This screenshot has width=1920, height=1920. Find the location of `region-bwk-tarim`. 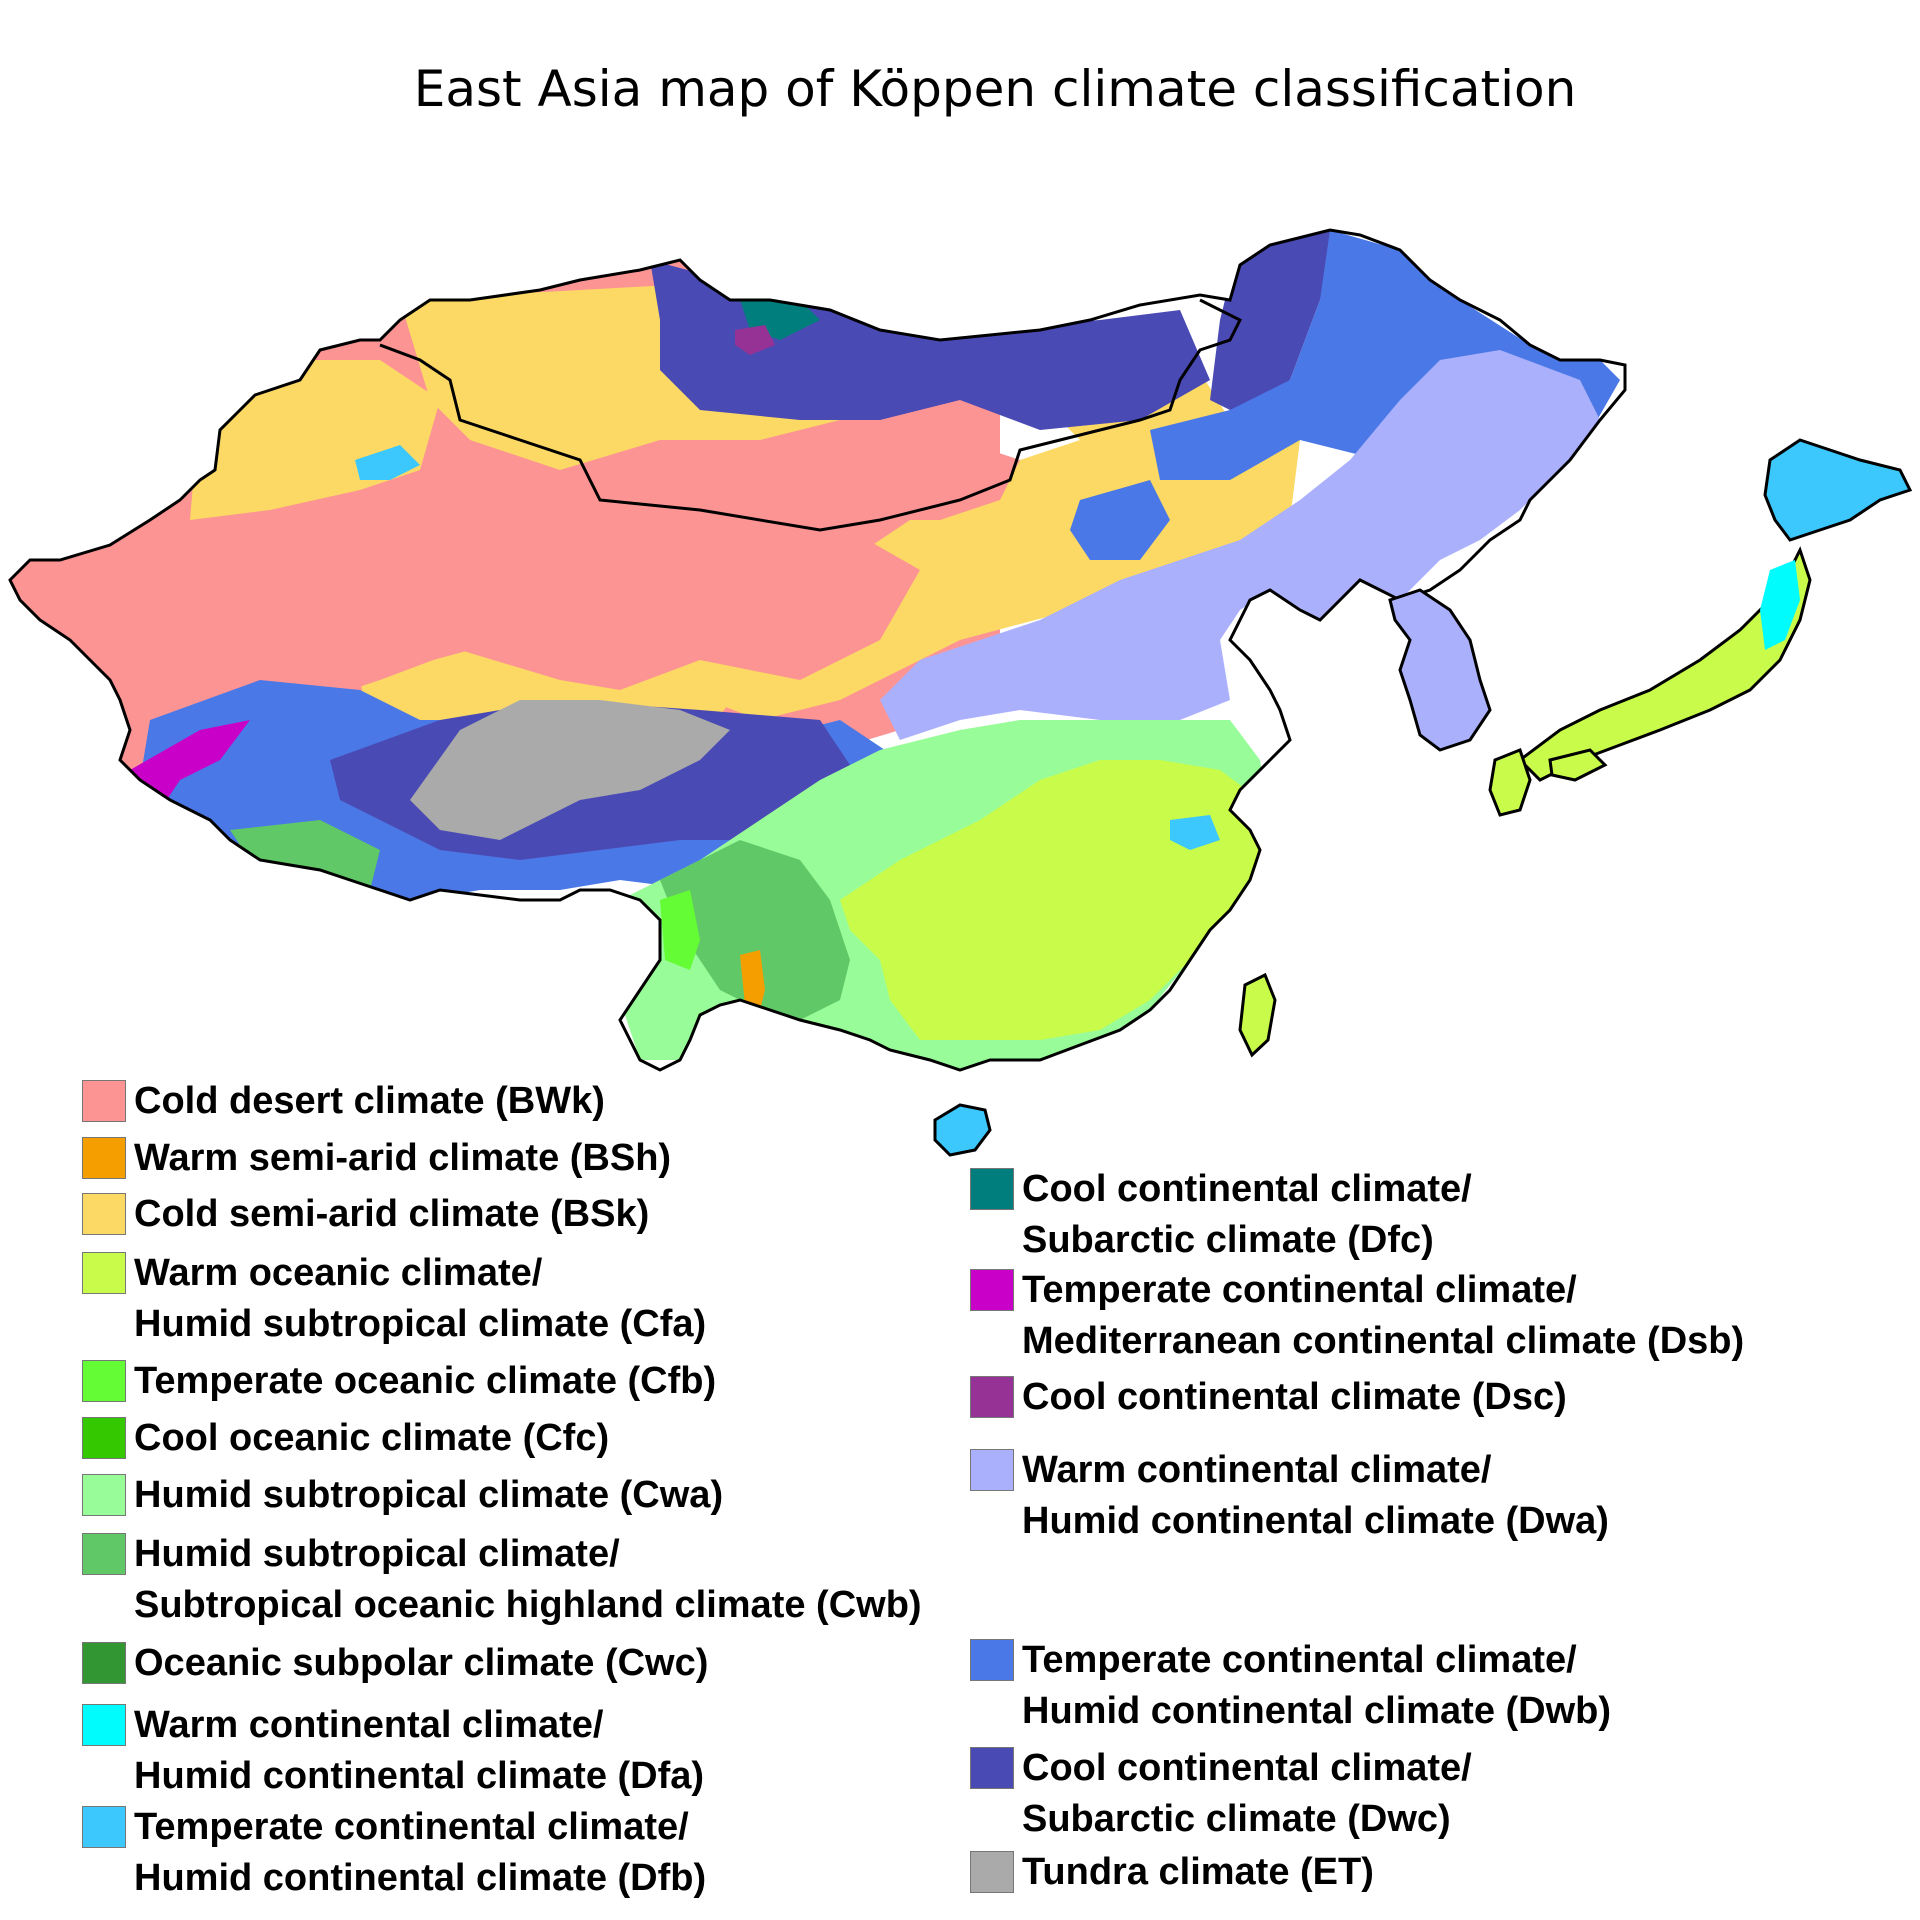

region-bwk-tarim is located at coordinates (470, 590).